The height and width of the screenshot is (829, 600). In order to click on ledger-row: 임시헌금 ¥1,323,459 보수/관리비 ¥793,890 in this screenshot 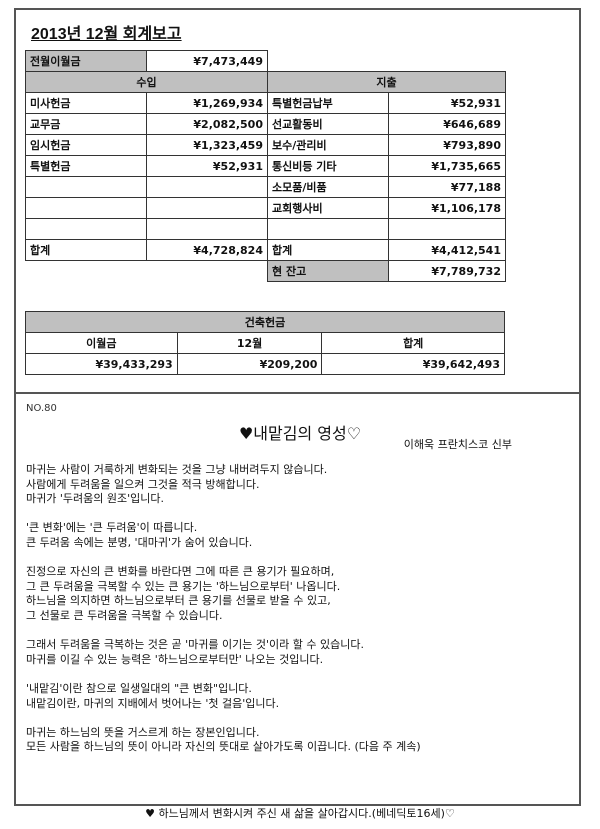, I will do `click(265, 145)`.